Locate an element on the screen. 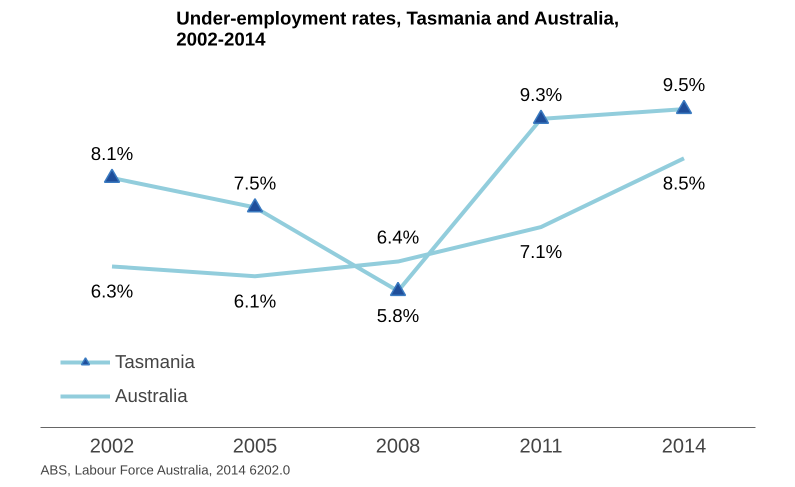  data-label: 6.4% is located at coordinates (398, 237).